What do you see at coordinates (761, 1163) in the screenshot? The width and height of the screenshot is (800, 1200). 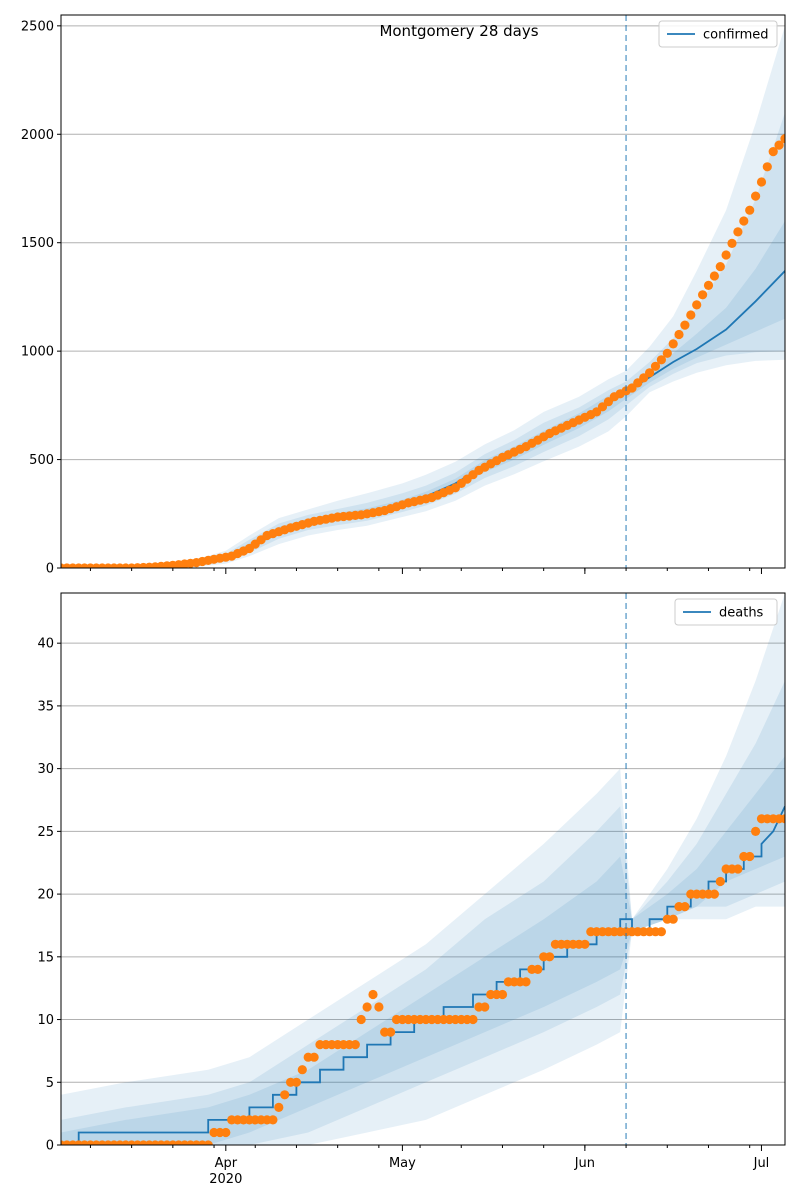 I see `x-tick-label: Jul` at bounding box center [761, 1163].